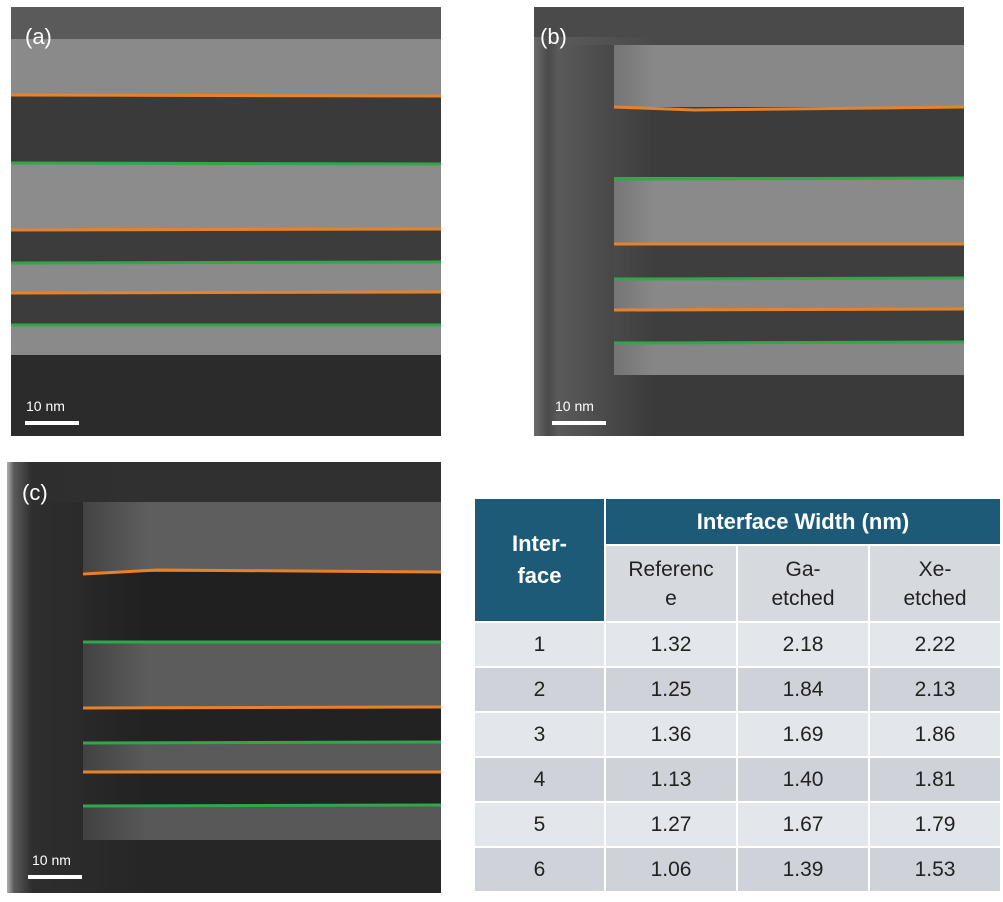 This screenshot has width=1003, height=902. What do you see at coordinates (935, 824) in the screenshot?
I see `cell-xe-etched: 1.79` at bounding box center [935, 824].